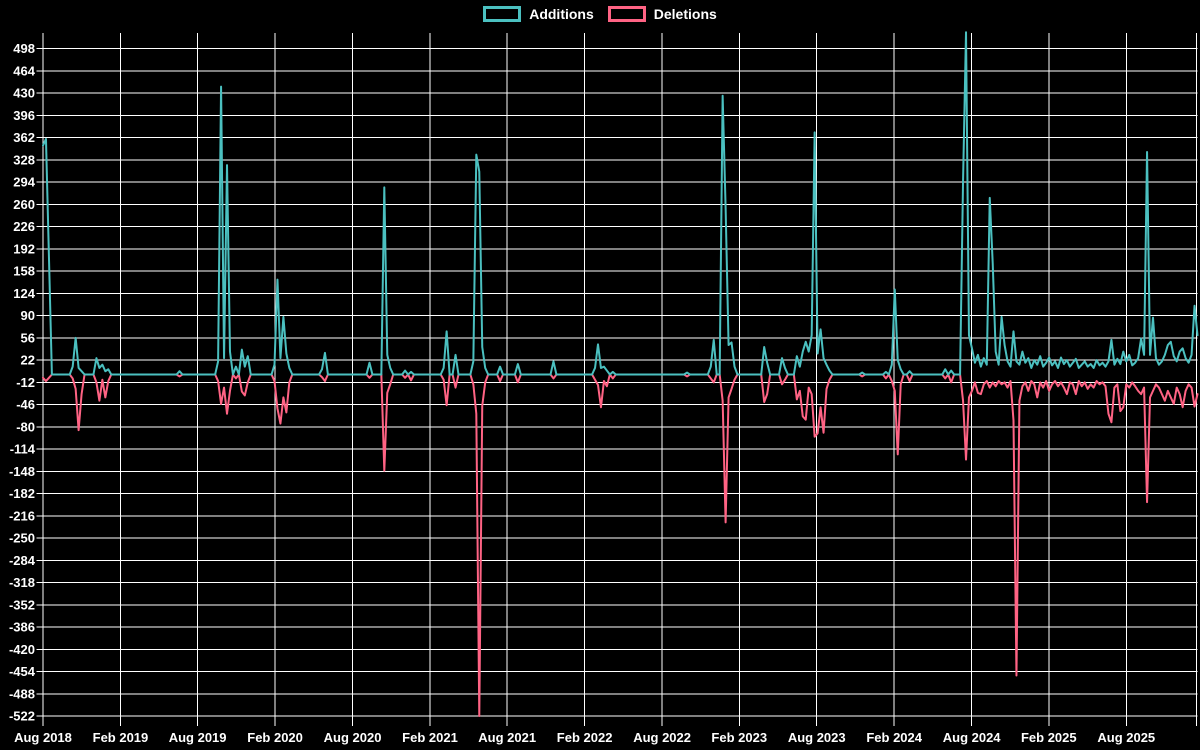 The image size is (1200, 750). What do you see at coordinates (275, 737) in the screenshot?
I see `x-tick-label: Feb 2020` at bounding box center [275, 737].